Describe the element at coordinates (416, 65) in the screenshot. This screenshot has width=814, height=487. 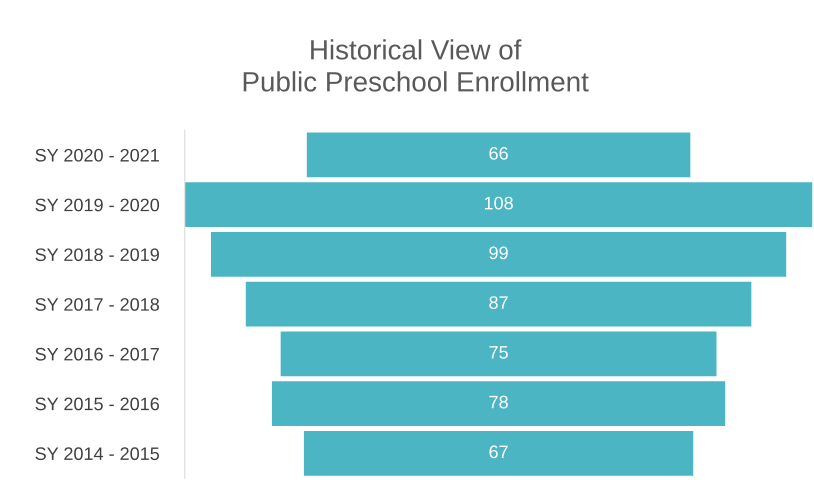
I see `text: Historical View of Public Preschool Enrollment` at that location.